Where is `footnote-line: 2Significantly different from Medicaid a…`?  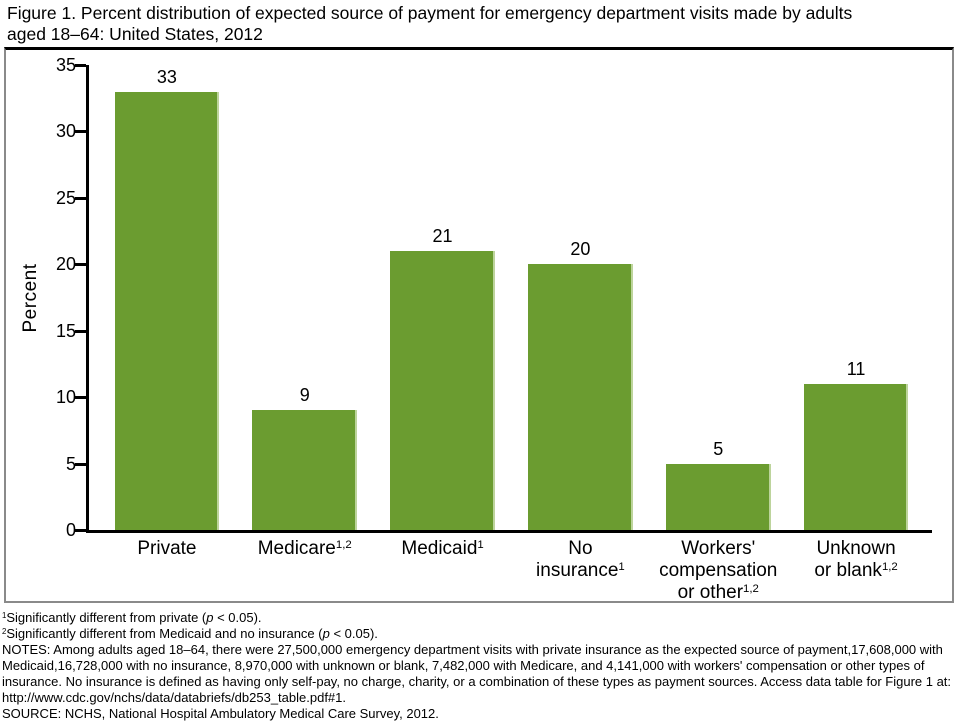 footnote-line: 2Significantly different from Medicaid a… is located at coordinates (190, 633).